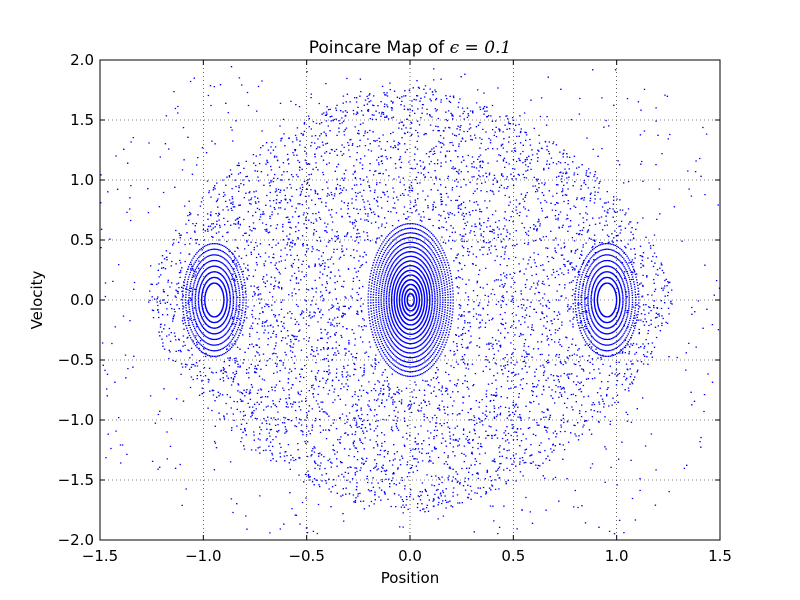 The height and width of the screenshot is (600, 800). Describe the element at coordinates (76, 540) in the screenshot. I see `y-tick-label: −2.0` at that location.